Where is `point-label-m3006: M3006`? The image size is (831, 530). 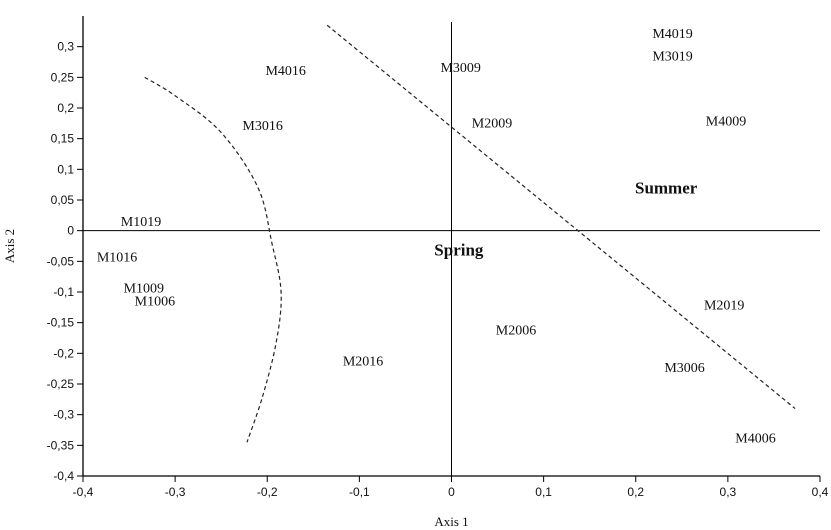 point-label-m3006: M3006 is located at coordinates (684, 368).